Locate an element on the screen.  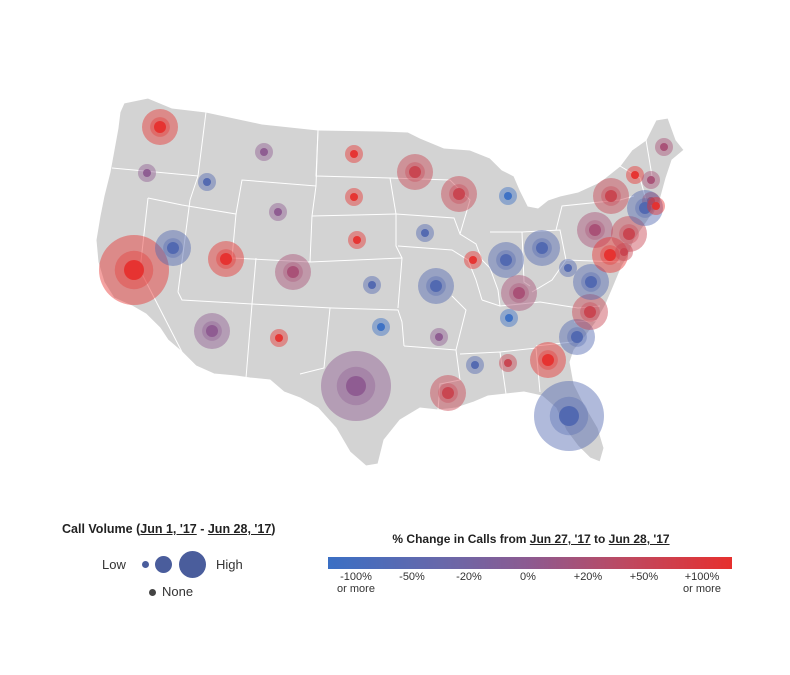
volume-high-dot is located at coordinates (192, 564).